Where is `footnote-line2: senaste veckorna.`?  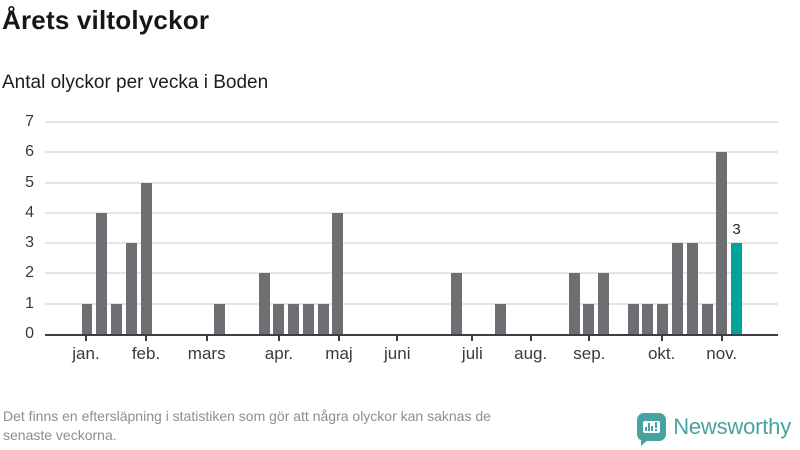 footnote-line2: senaste veckorna. is located at coordinates (60, 435).